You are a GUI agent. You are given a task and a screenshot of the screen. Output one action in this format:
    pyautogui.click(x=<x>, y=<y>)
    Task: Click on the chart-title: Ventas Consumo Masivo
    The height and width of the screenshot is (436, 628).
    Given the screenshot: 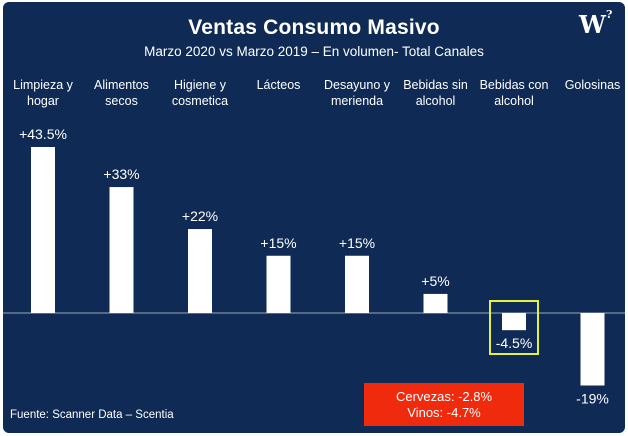 What is the action you would take?
    pyautogui.click(x=314, y=27)
    